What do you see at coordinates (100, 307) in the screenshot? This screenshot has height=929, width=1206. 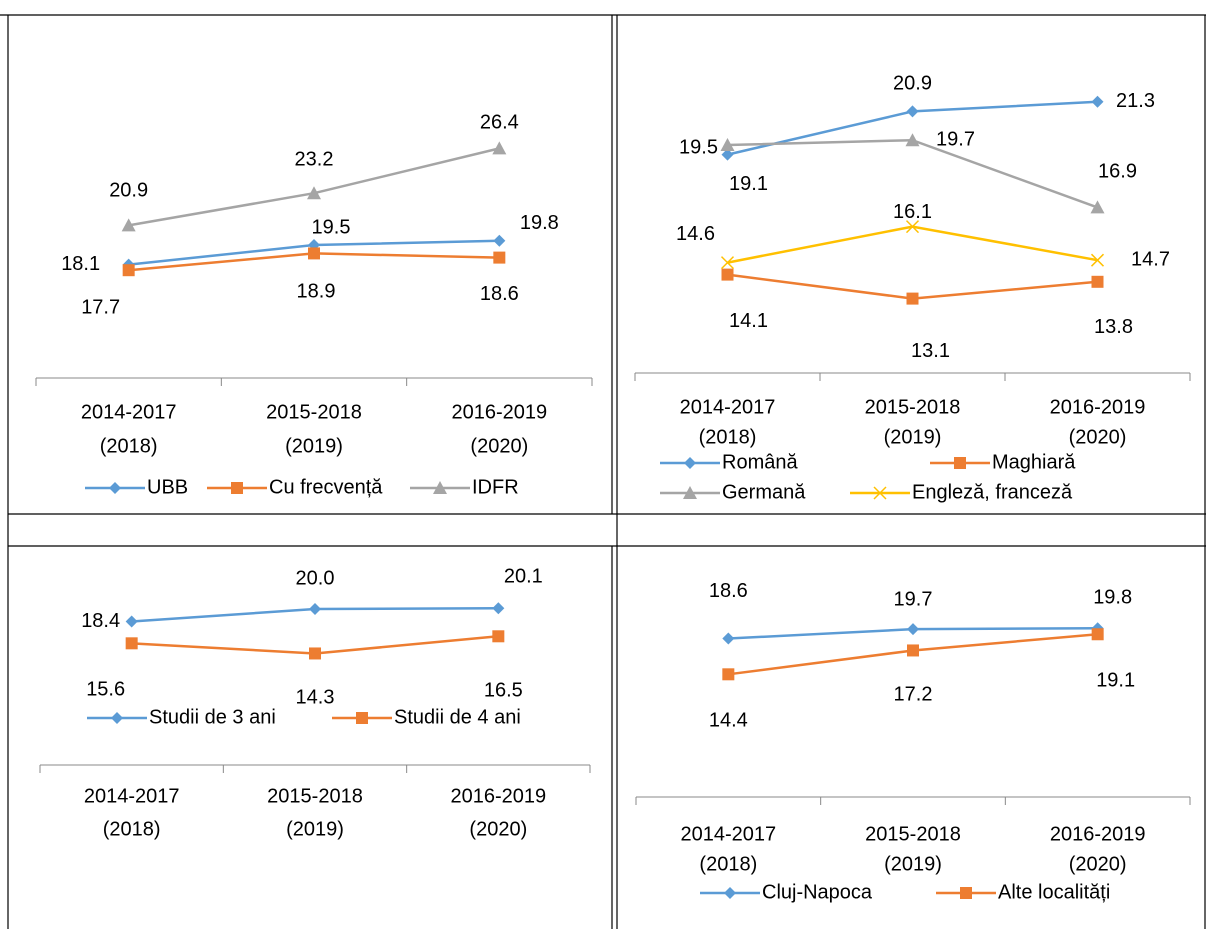 I see `data-label: 17.7` at bounding box center [100, 307].